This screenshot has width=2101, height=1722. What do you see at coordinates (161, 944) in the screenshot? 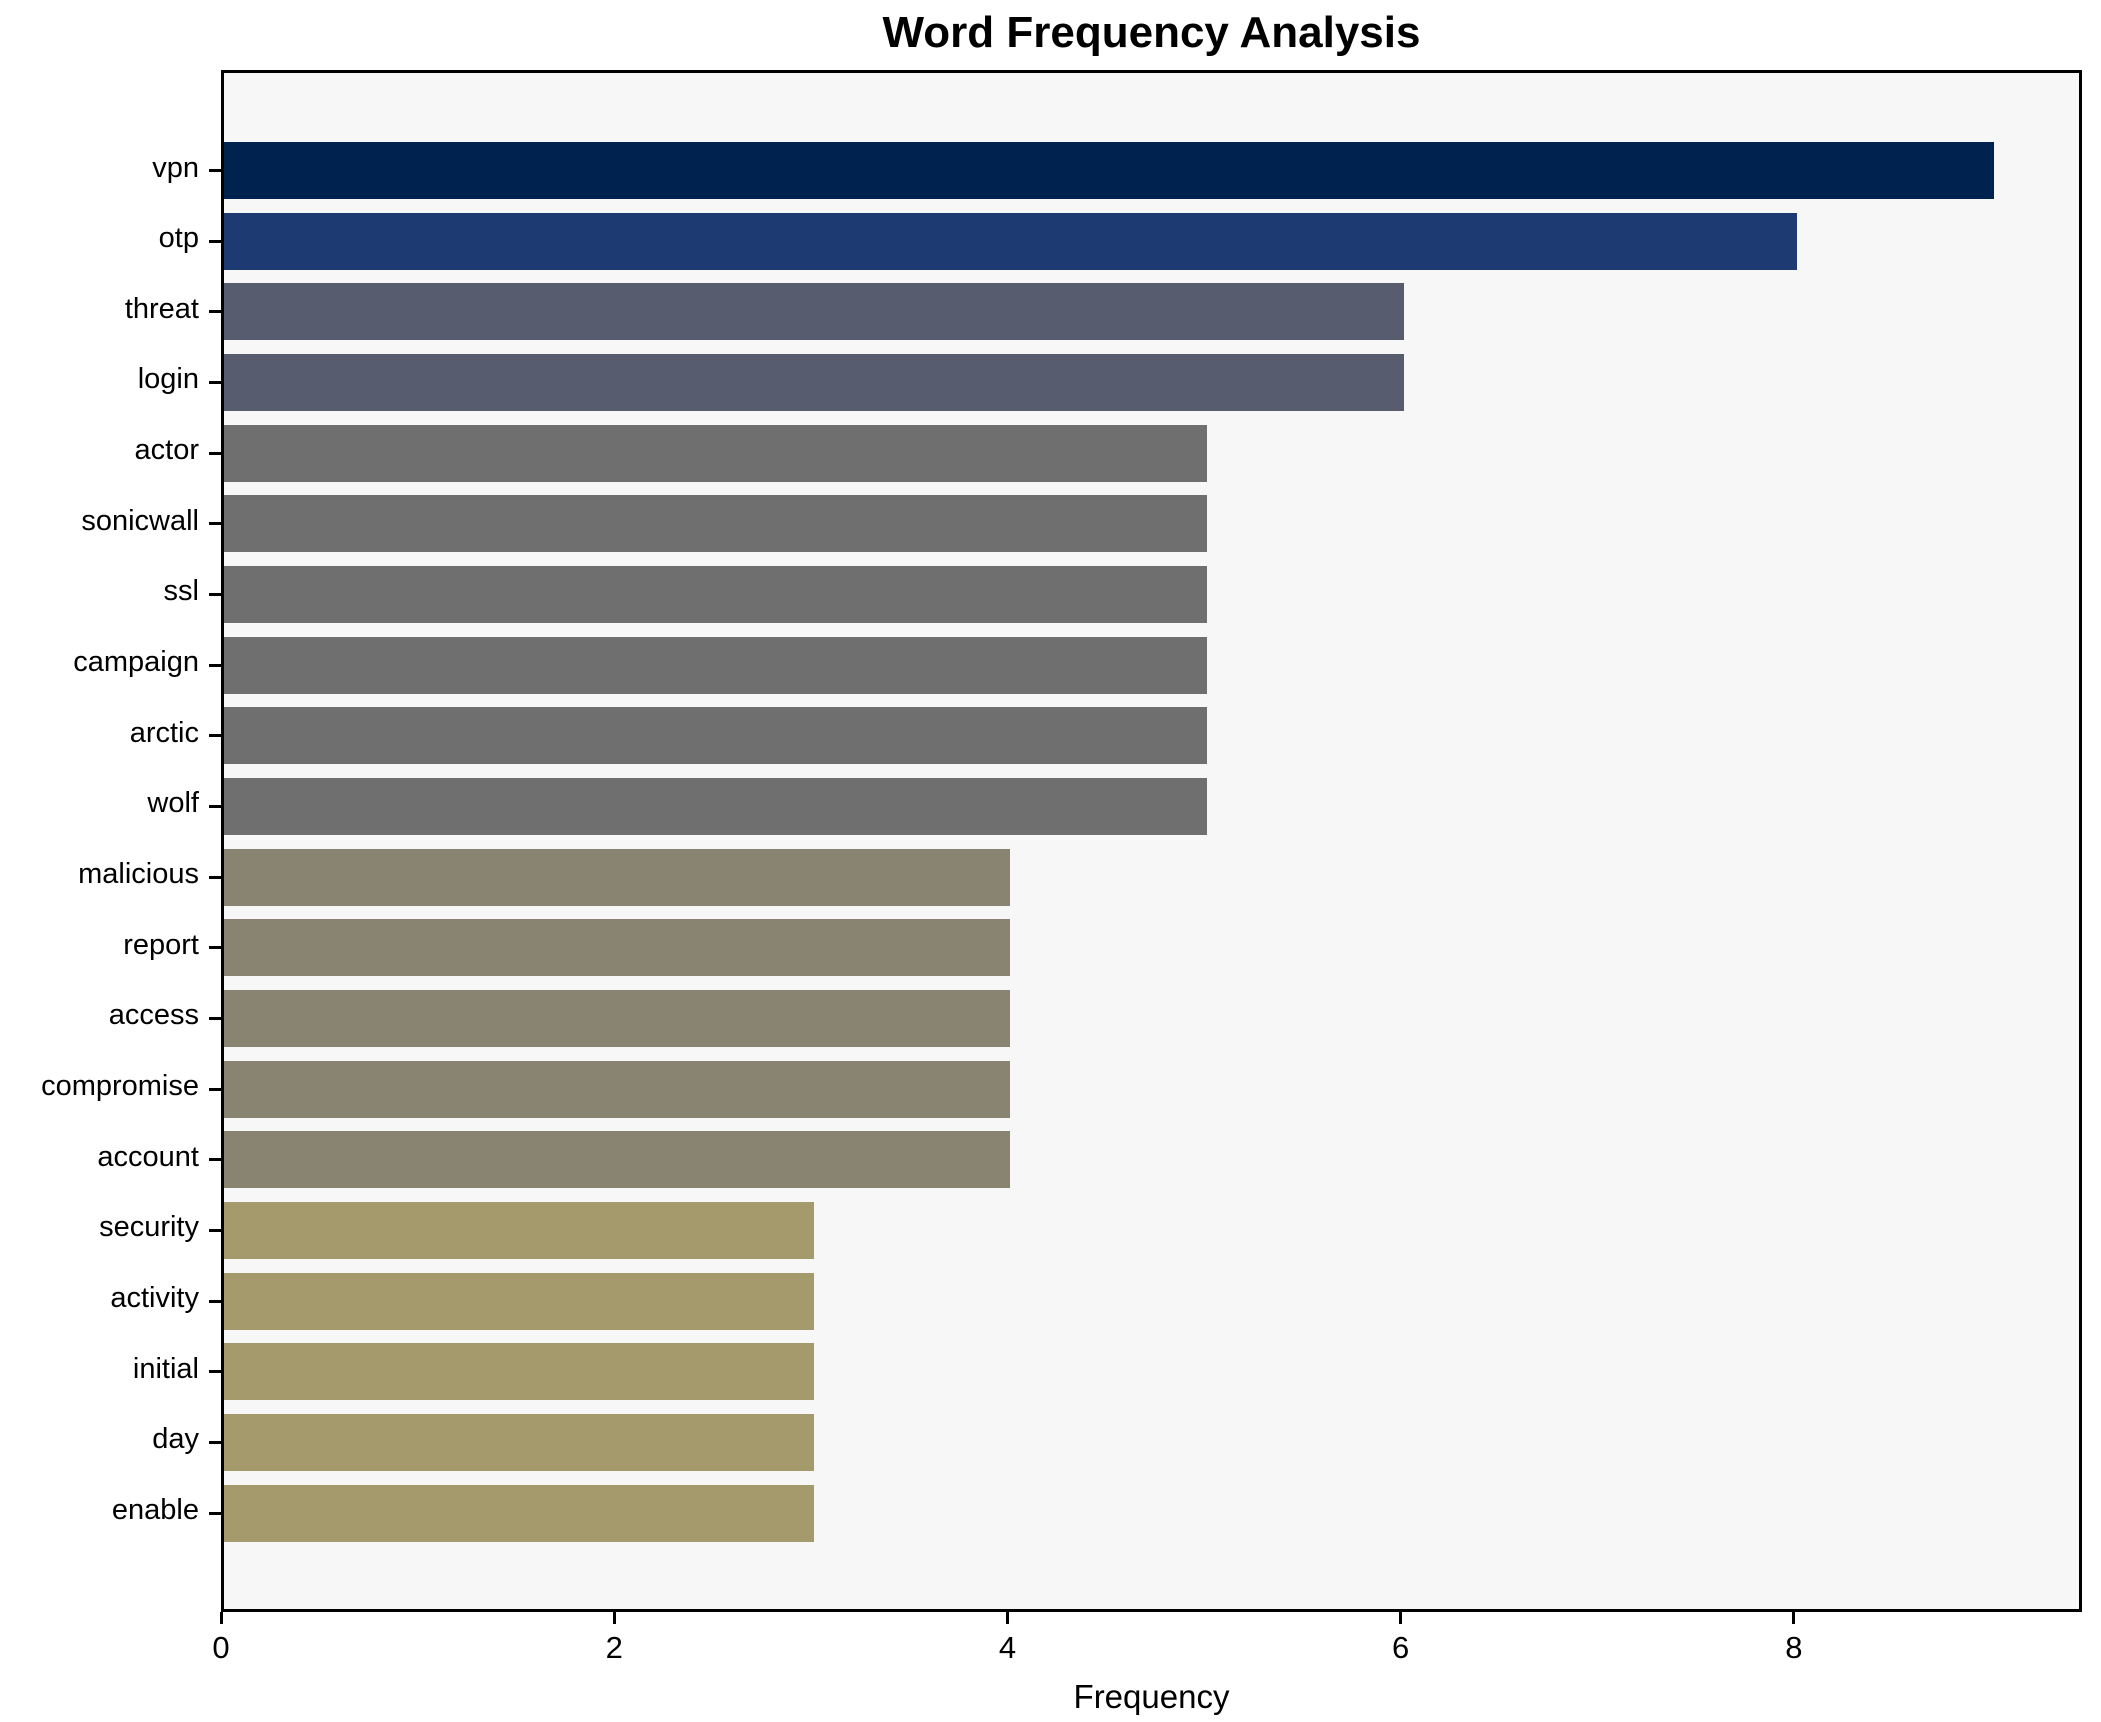
I see `y-tick-label: report` at bounding box center [161, 944].